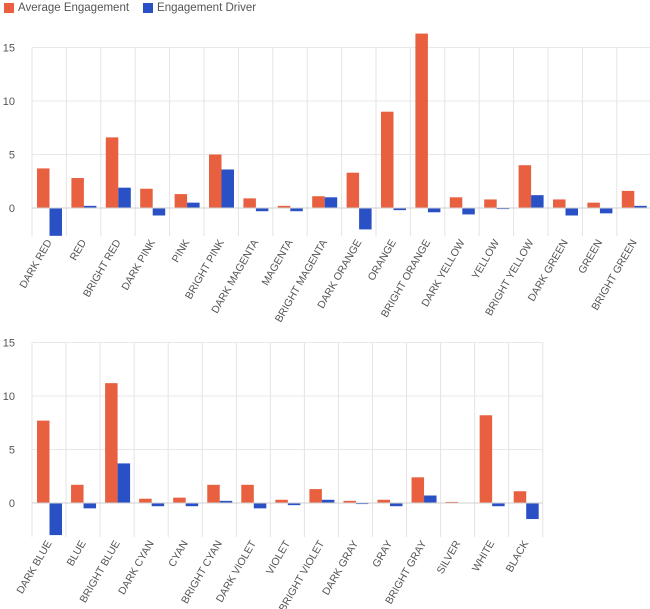 The image size is (650, 609). Describe the element at coordinates (315, 496) in the screenshot. I see `bar-average-engagement-bright-violet` at that location.